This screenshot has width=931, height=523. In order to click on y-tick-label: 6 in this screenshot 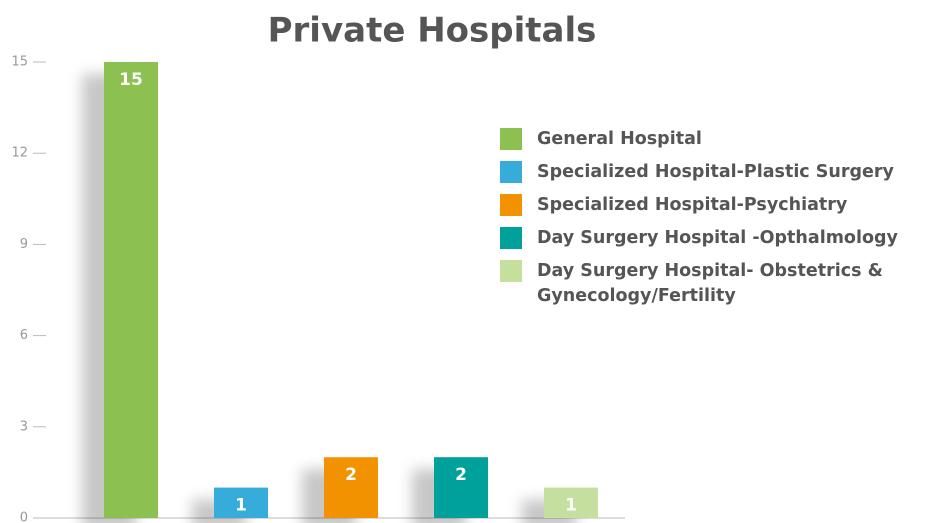, I will do `click(24, 335)`.